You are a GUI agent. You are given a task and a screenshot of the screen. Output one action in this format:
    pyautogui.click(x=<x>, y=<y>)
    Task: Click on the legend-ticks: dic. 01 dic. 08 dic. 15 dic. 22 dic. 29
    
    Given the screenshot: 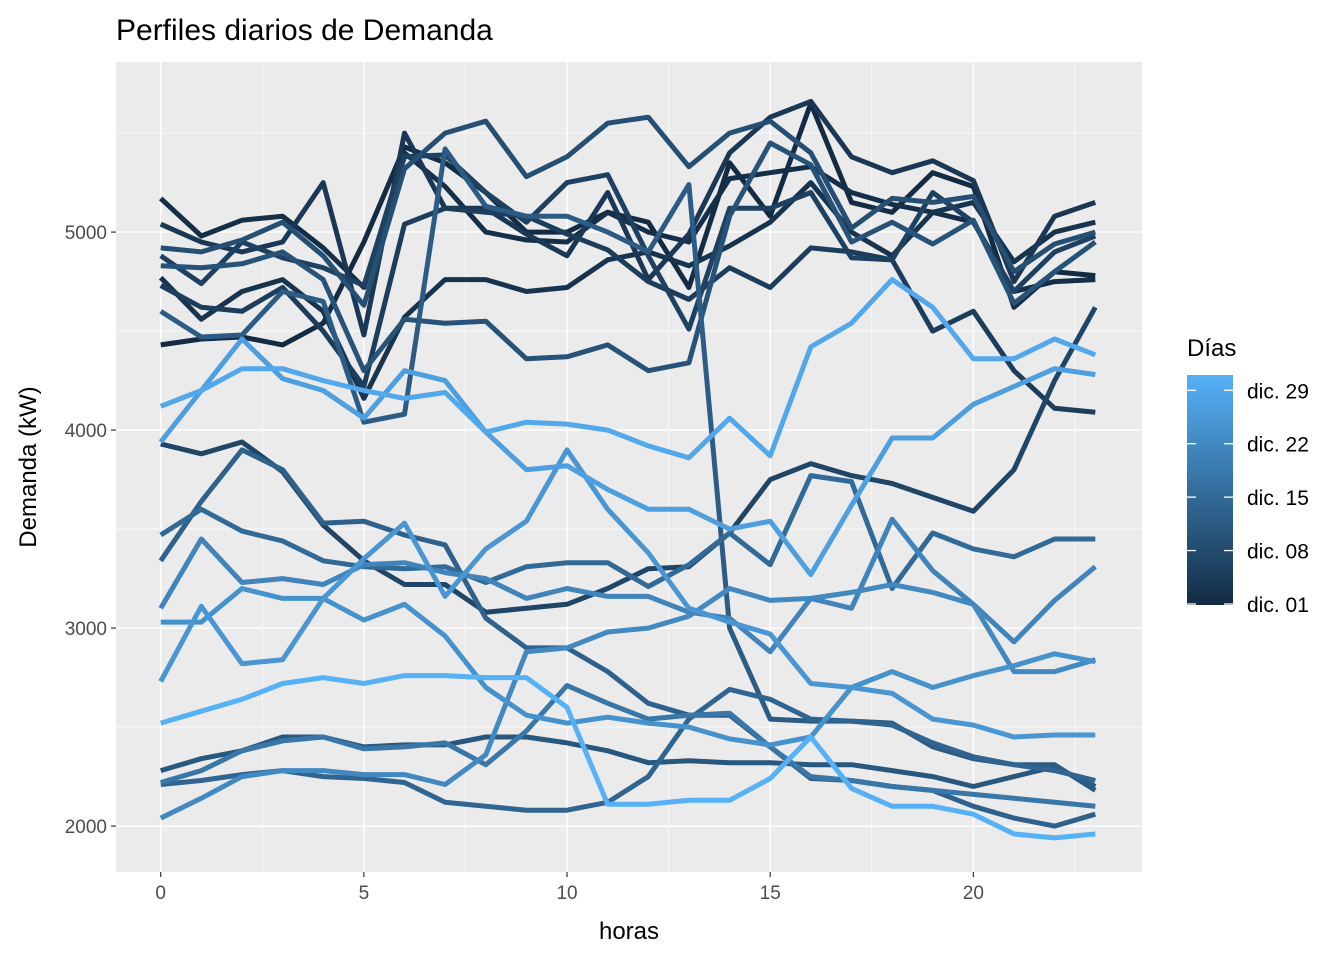 What is the action you would take?
    pyautogui.click(x=1248, y=498)
    